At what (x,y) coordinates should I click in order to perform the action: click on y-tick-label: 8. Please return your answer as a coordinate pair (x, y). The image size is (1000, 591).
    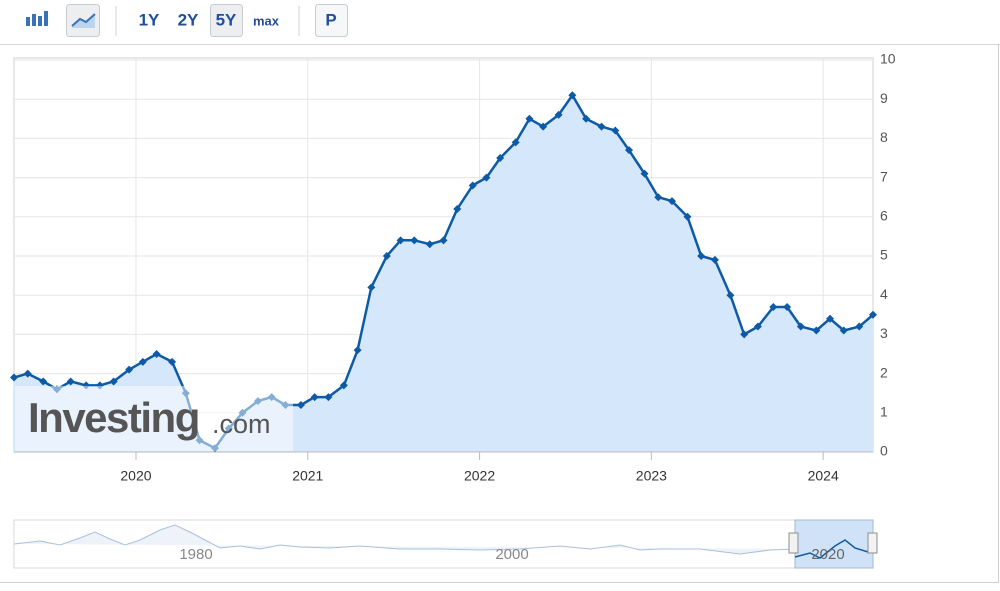
    Looking at the image, I should click on (884, 137).